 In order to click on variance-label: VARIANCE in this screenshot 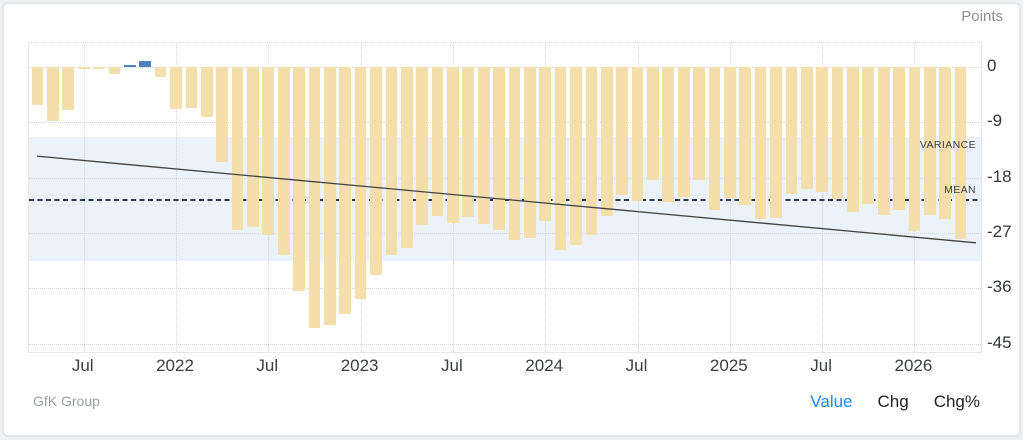, I will do `click(947, 145)`.